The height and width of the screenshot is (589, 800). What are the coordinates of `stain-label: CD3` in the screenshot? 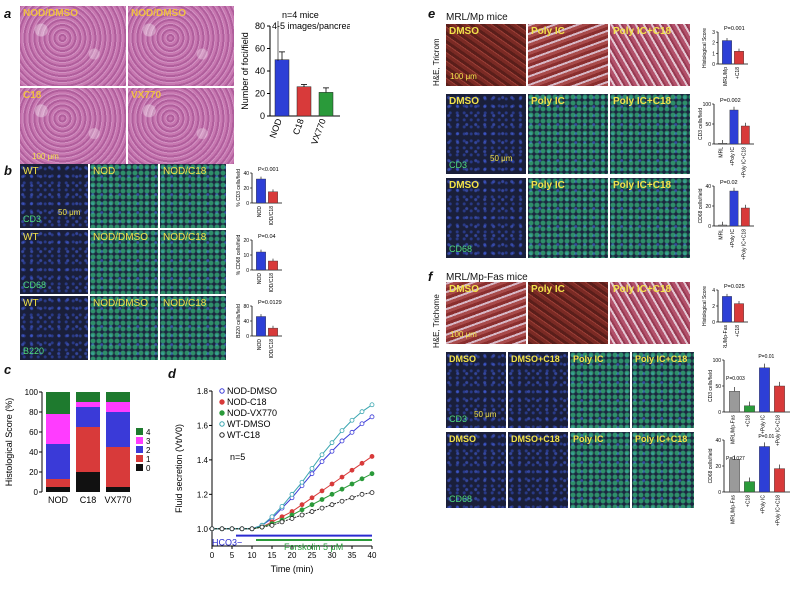 It's located at (458, 165).